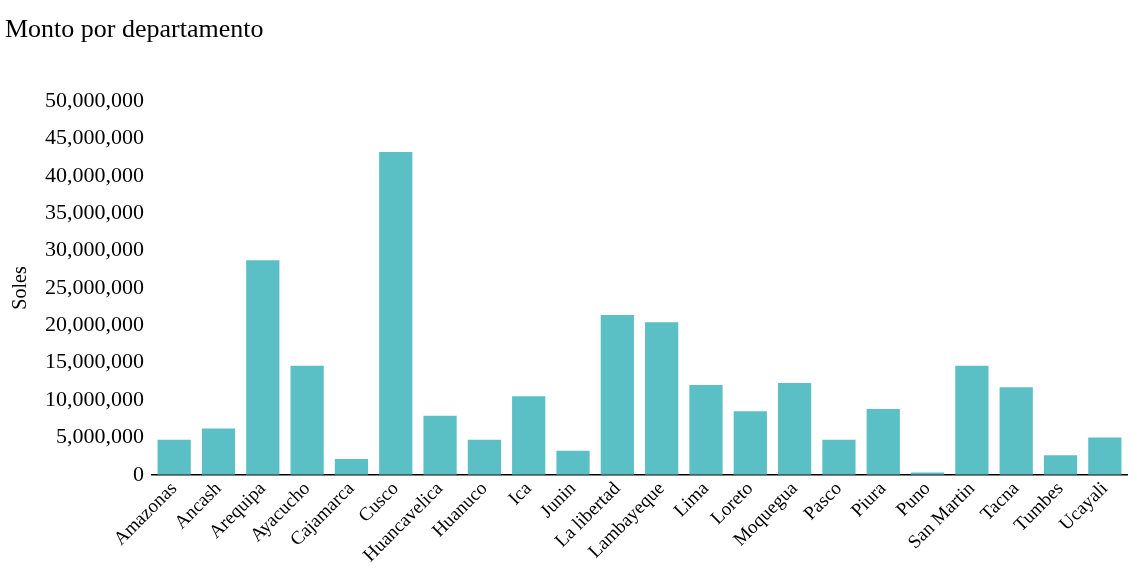 The height and width of the screenshot is (570, 1132). Describe the element at coordinates (94, 174) in the screenshot. I see `y-tick-label: 40,000,000` at that location.